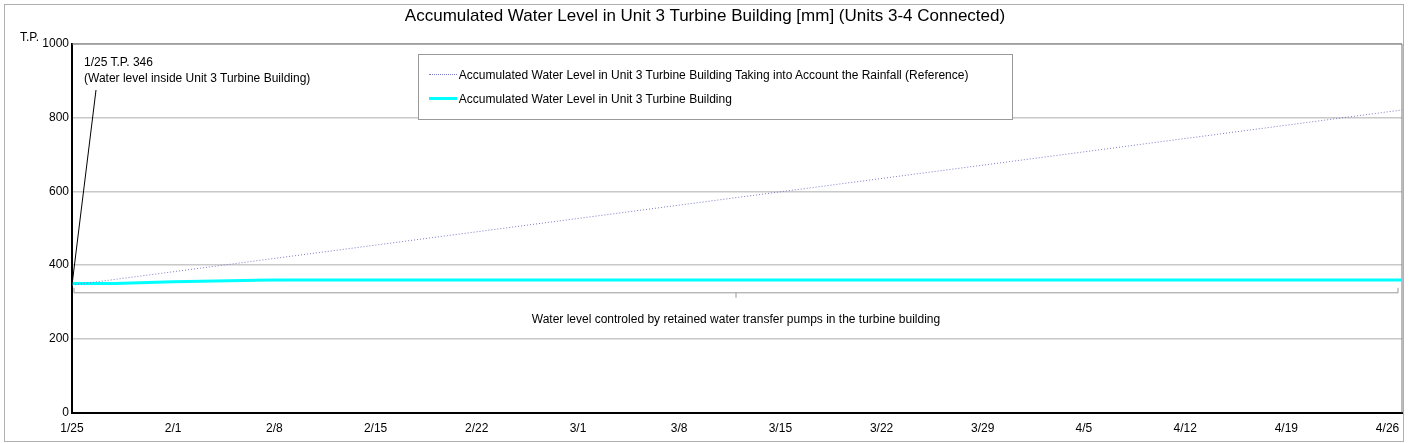 Image resolution: width=1410 pixels, height=443 pixels. What do you see at coordinates (1286, 428) in the screenshot?
I see `x-tick-label: 4/19` at bounding box center [1286, 428].